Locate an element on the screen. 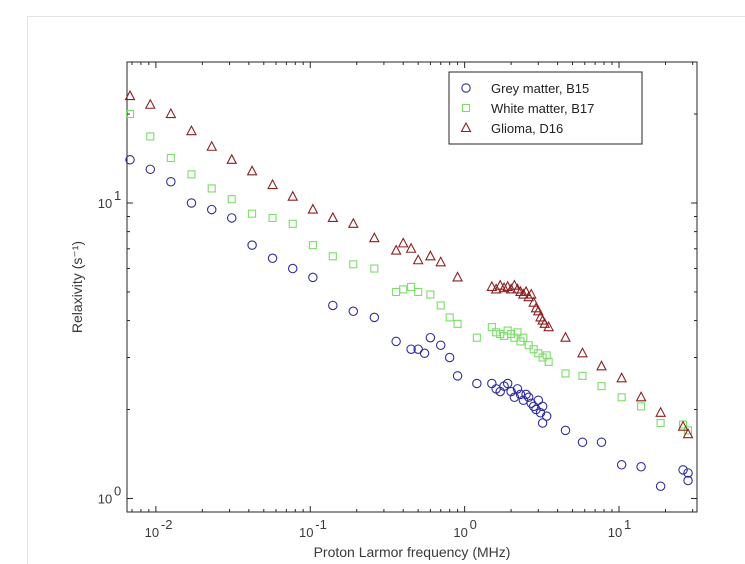 The width and height of the screenshot is (745, 564). y-tick-exponent: 0 is located at coordinates (117, 490).